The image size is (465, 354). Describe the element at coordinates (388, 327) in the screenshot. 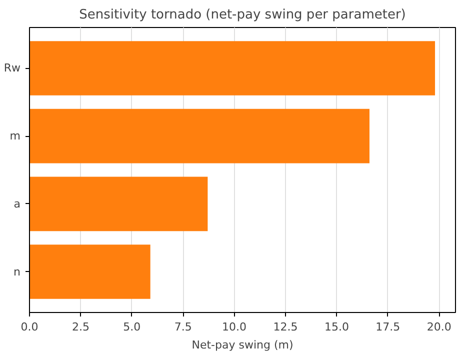

I see `x-tick-label: 17.5` at that location.